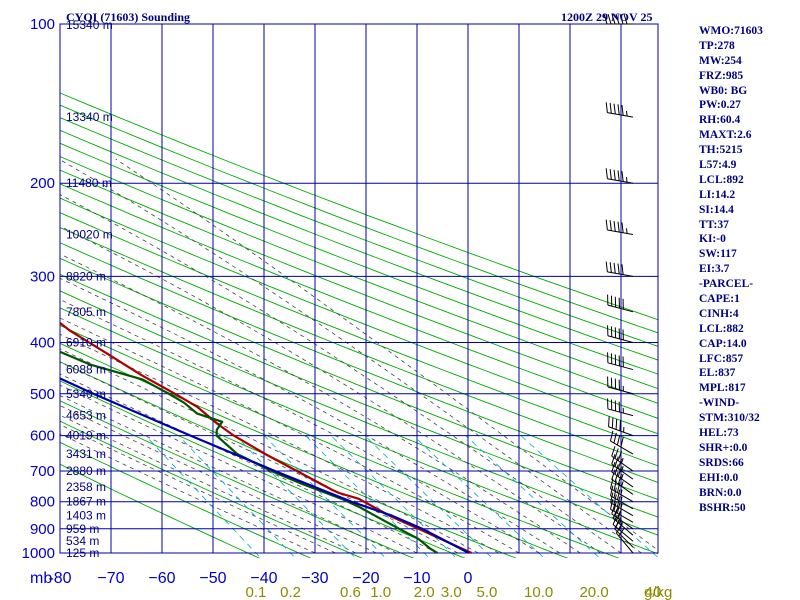  I want to click on temperature-tick-label: −10, so click(416, 578).